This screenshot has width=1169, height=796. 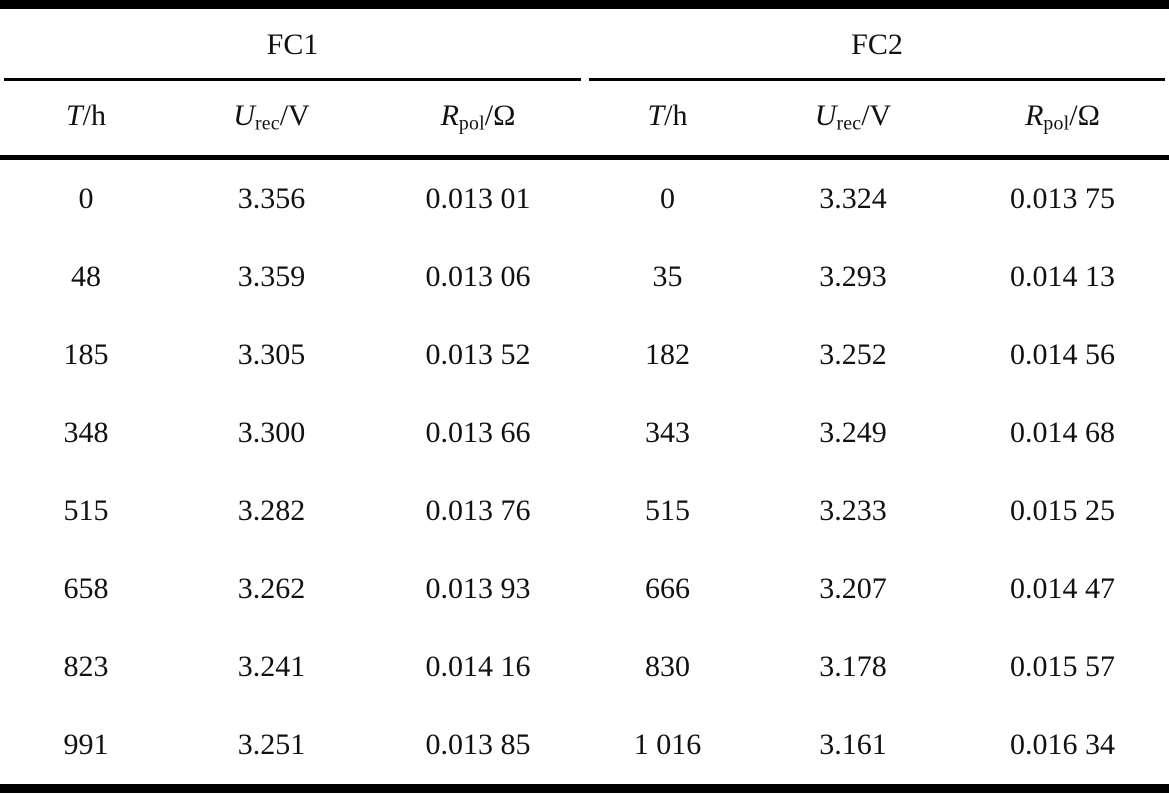 I want to click on table-cell: 3.300, so click(x=271, y=432).